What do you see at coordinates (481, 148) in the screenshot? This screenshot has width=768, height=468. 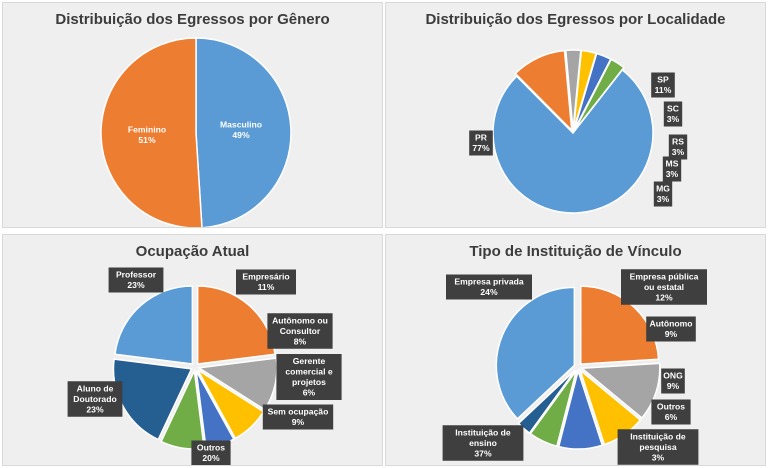 I see `data-label-percent: 77%` at bounding box center [481, 148].